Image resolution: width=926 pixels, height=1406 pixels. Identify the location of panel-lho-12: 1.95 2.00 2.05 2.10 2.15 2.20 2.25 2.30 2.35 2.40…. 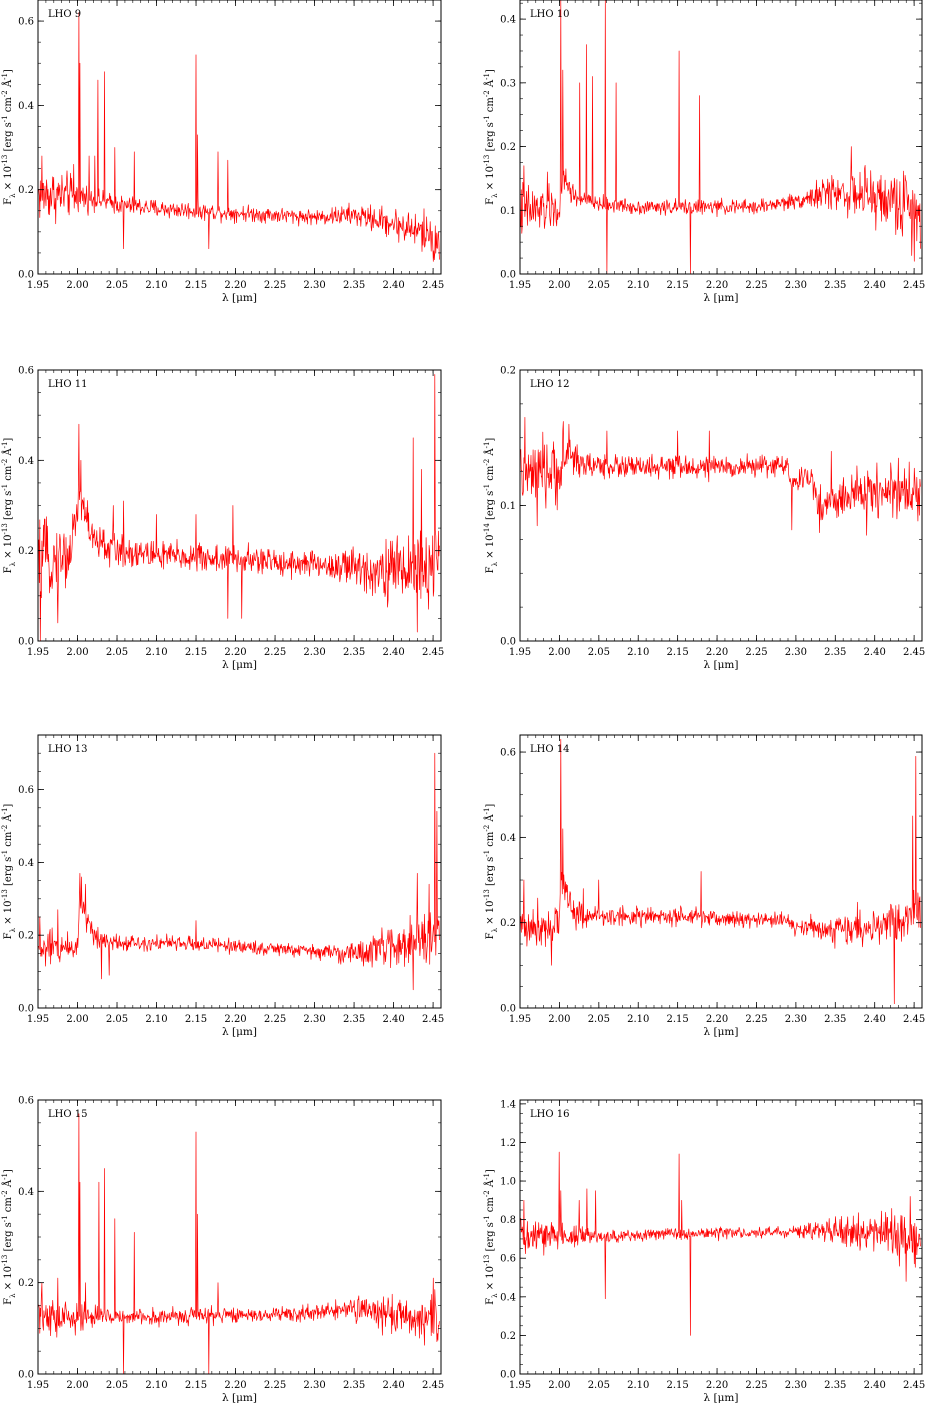
(704, 519).